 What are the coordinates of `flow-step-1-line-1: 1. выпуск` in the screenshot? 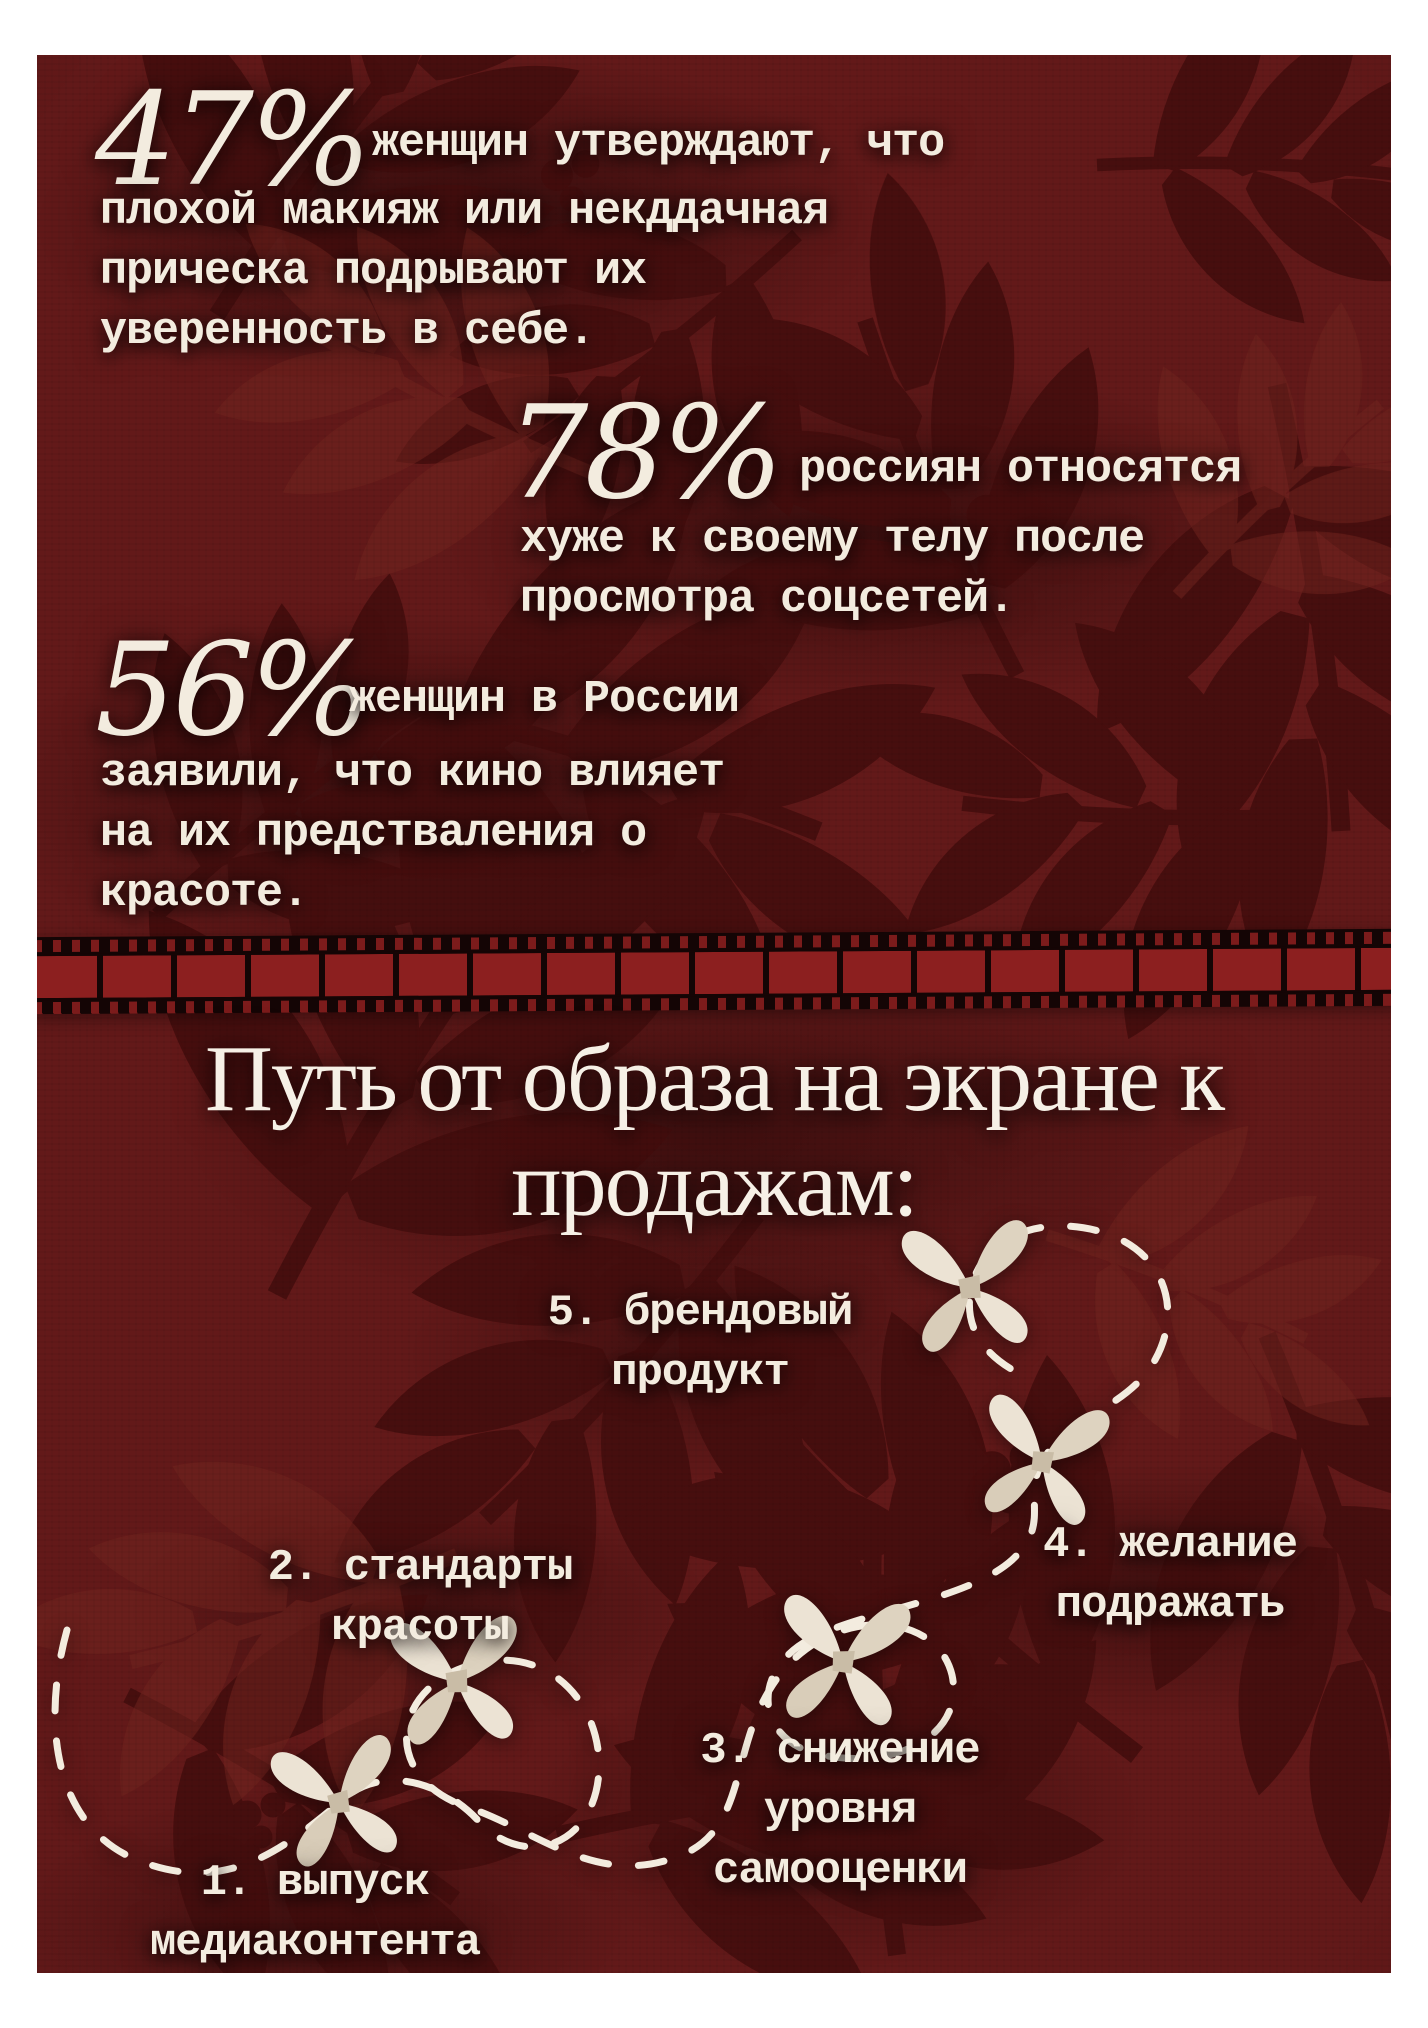 It's located at (315, 1883).